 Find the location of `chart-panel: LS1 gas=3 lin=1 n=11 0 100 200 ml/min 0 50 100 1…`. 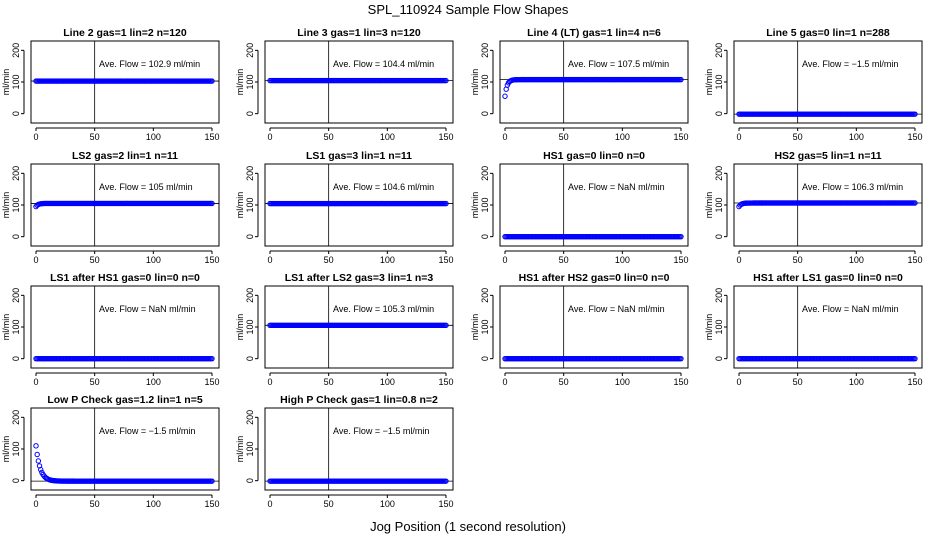

chart-panel: LS1 gas=3 lin=1 n=11 0 100 200 ml/min 0 50 100 1… is located at coordinates (344, 207).